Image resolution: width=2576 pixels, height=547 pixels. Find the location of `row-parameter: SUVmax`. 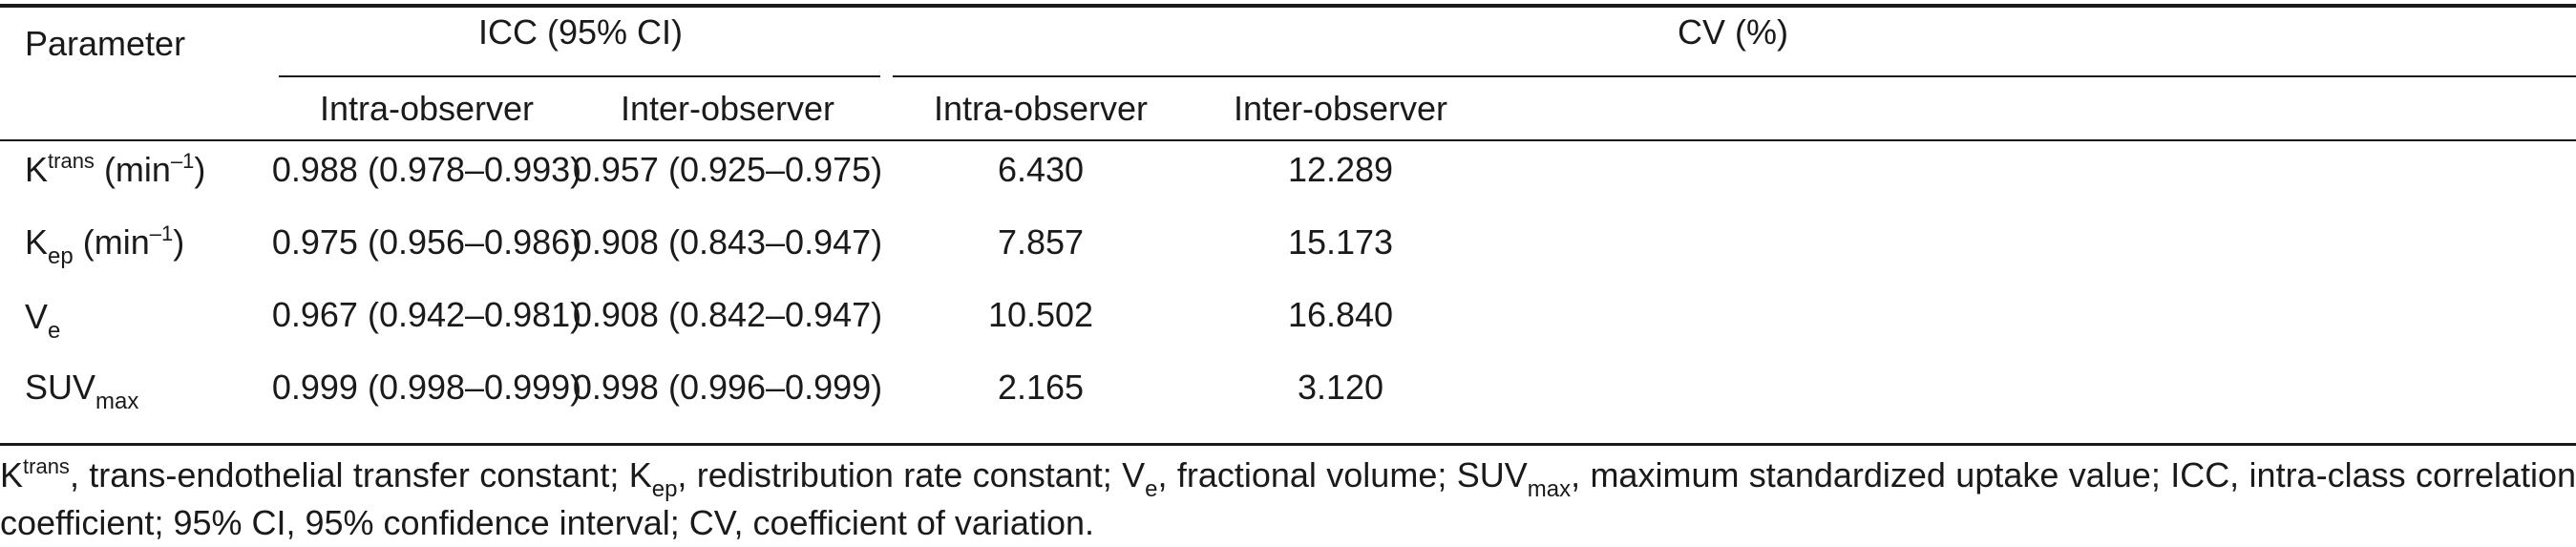

row-parameter: SUVmax is located at coordinates (82, 391).